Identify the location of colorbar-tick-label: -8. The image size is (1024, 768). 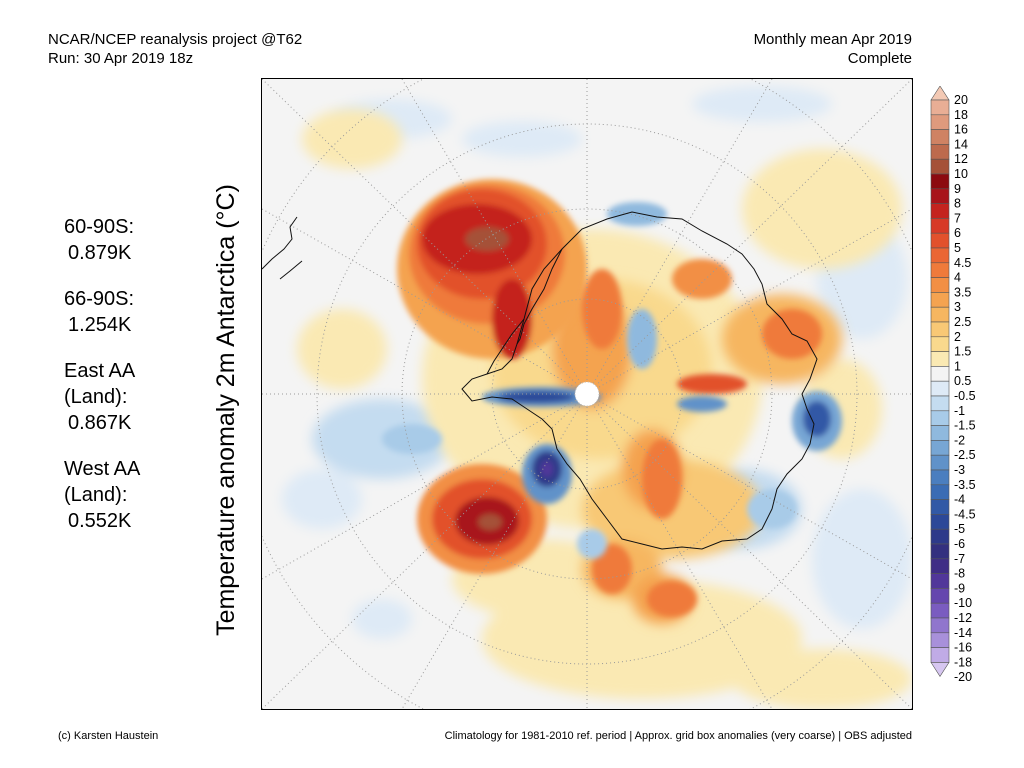
(959, 574).